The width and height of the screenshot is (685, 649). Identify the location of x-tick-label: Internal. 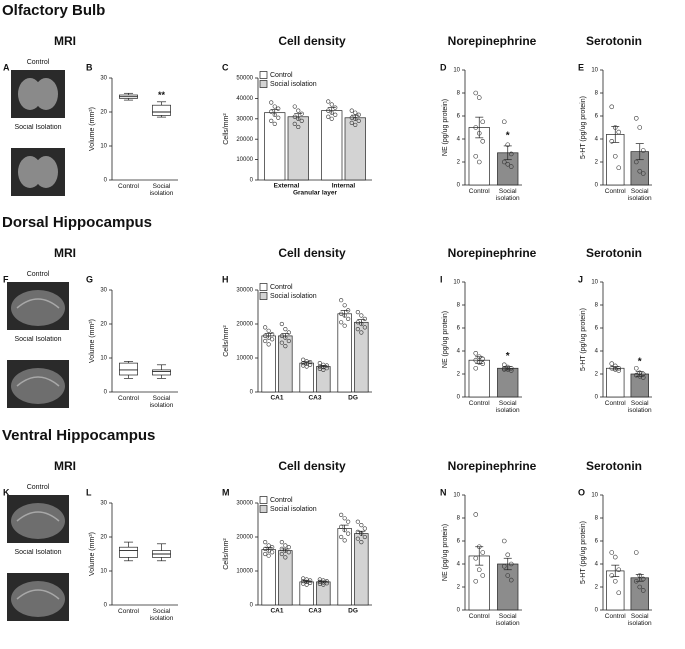
(344, 186).